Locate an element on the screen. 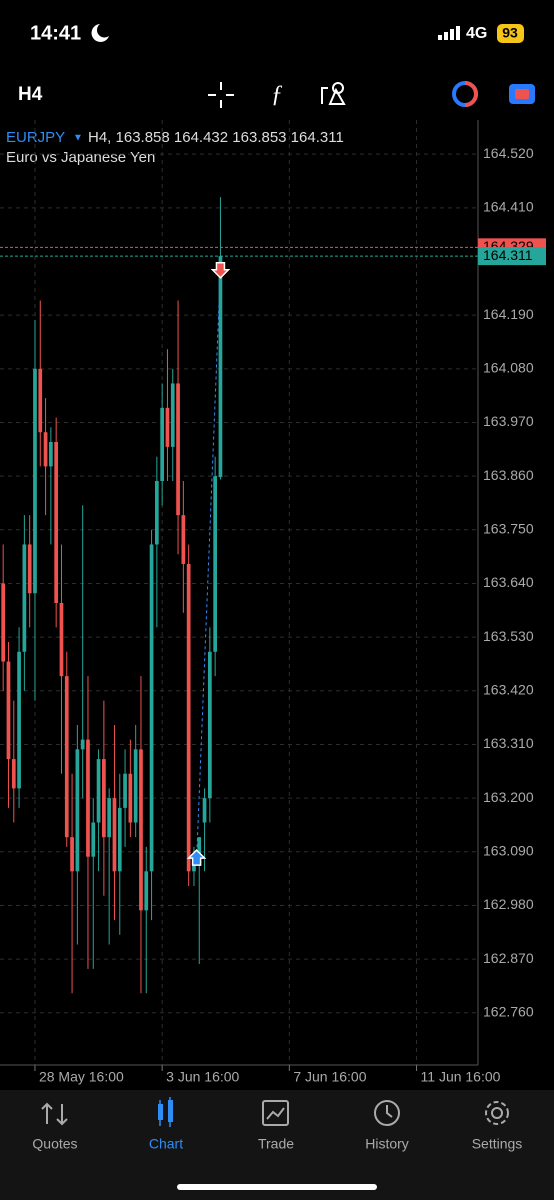  settings-icon is located at coordinates (497, 1113).